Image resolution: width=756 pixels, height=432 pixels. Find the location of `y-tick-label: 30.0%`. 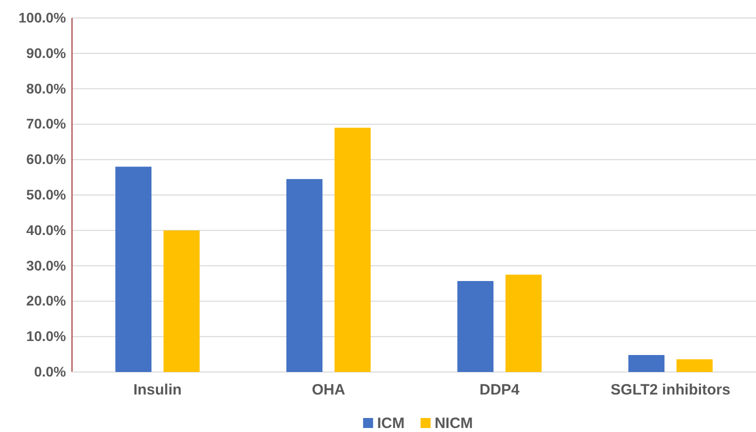

y-tick-label: 30.0% is located at coordinates (46, 265).